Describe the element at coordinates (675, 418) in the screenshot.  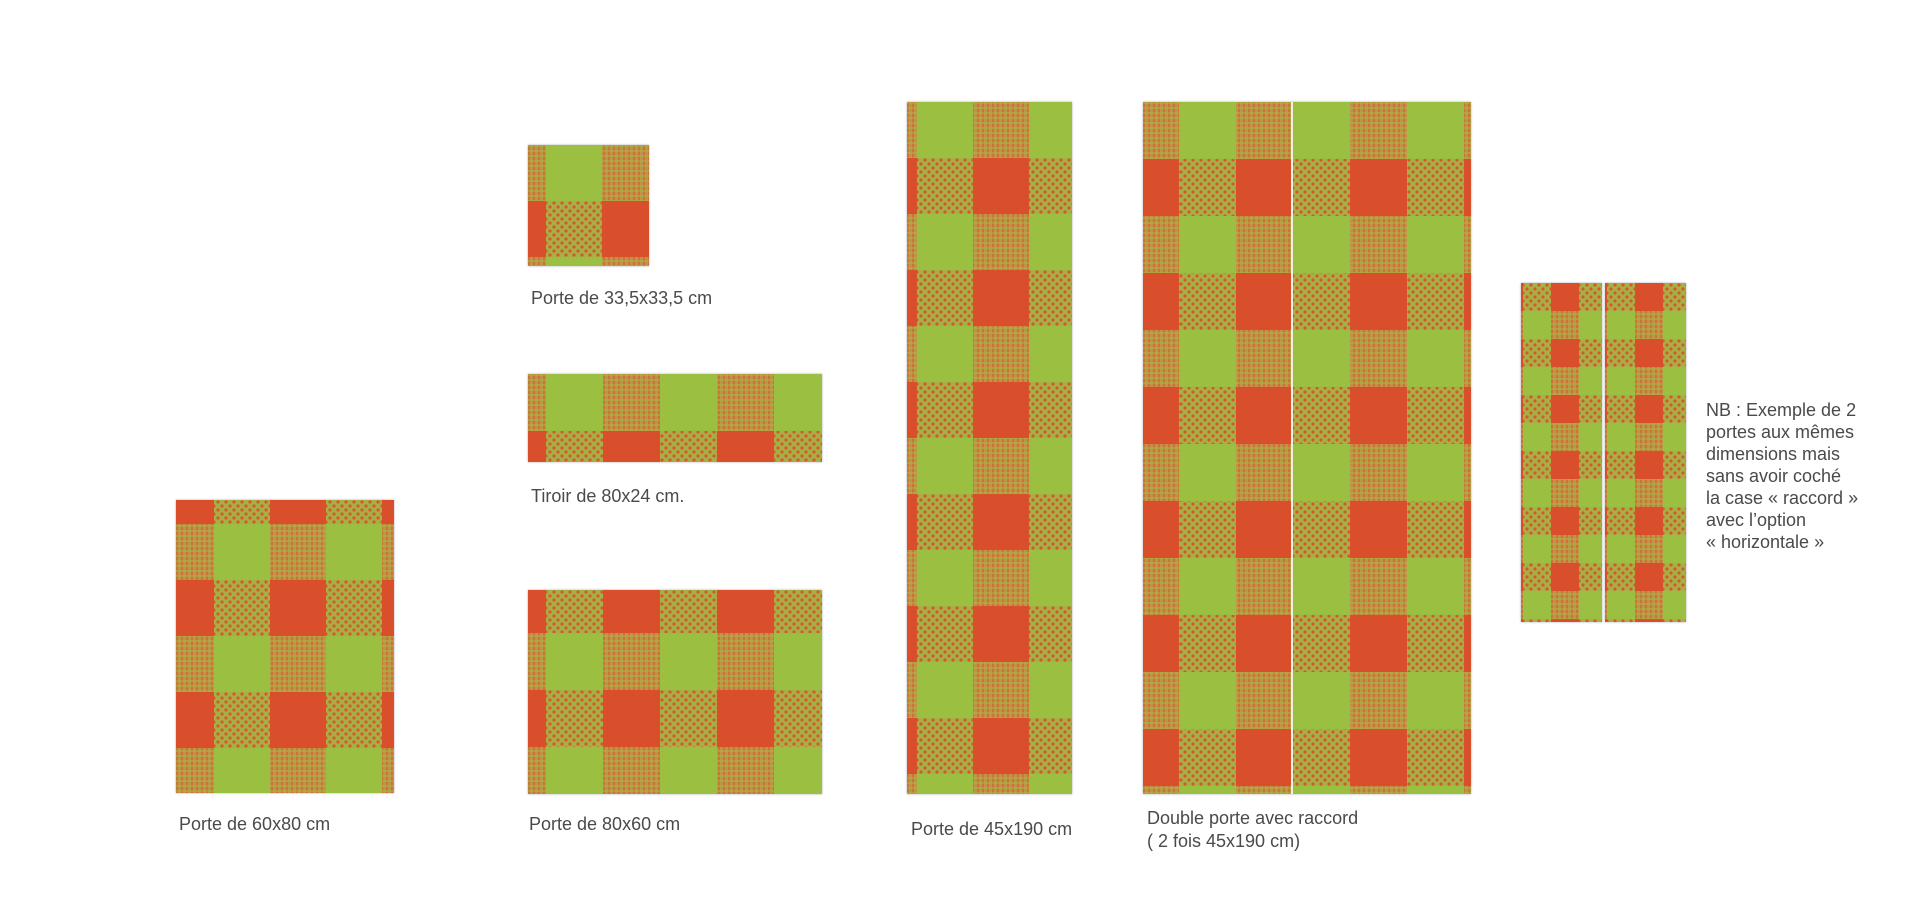
I see `drawer-80x24-panel` at that location.